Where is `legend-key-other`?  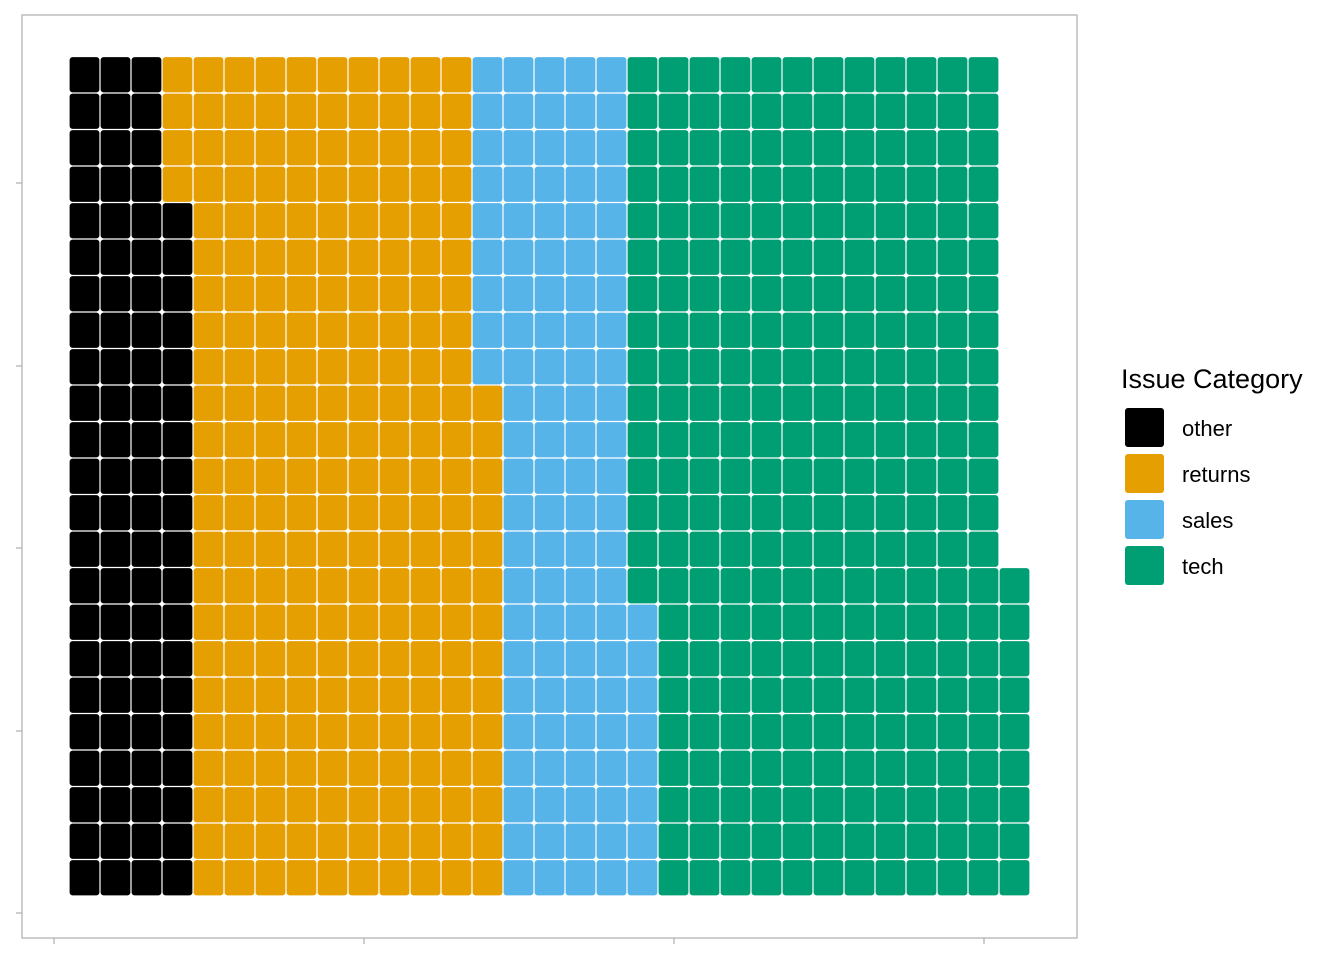 legend-key-other is located at coordinates (1144, 427).